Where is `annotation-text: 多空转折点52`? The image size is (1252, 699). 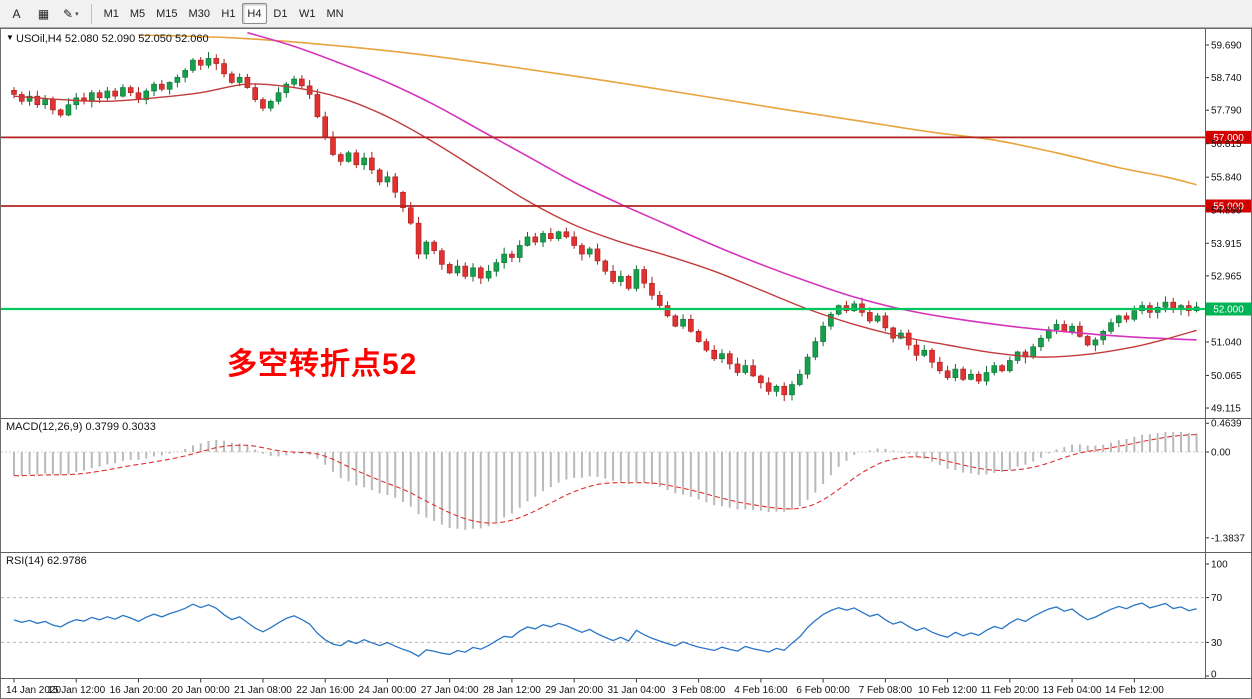
annotation-text: 多空转折点52 is located at coordinates (322, 364).